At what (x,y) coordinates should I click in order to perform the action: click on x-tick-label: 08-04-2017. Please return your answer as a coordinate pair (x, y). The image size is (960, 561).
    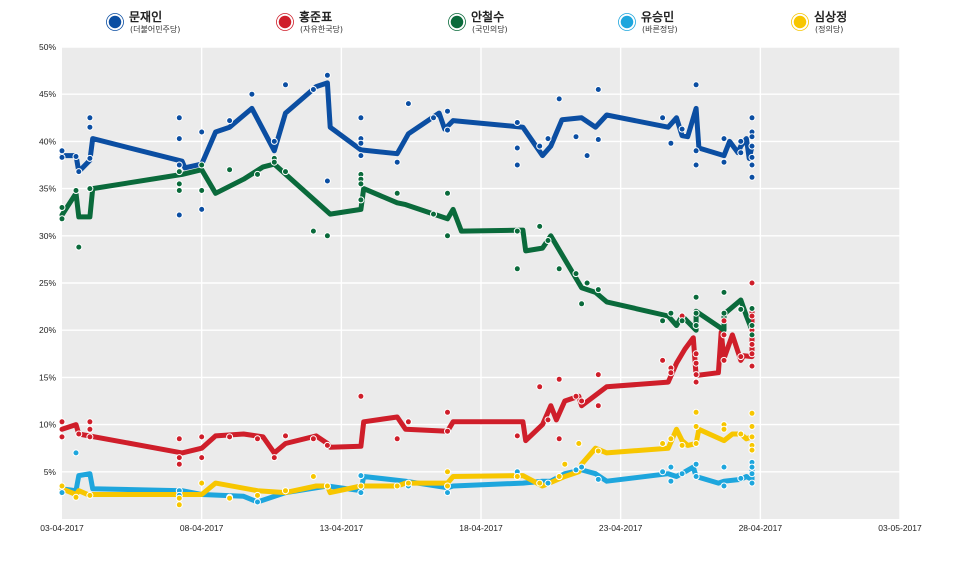
    Looking at the image, I should click on (202, 528).